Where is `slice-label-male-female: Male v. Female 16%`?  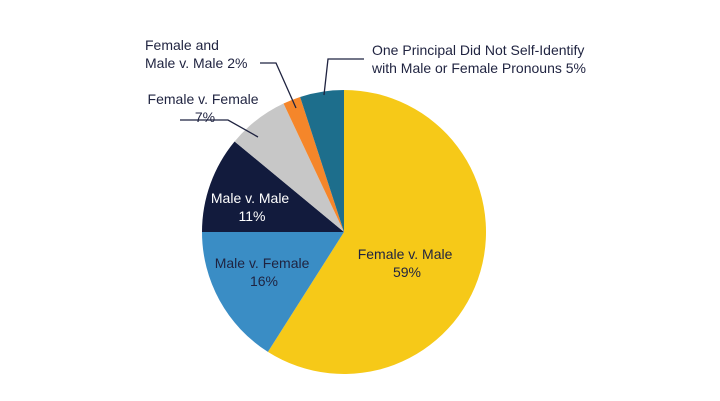 slice-label-male-female: Male v. Female 16% is located at coordinates (264, 272).